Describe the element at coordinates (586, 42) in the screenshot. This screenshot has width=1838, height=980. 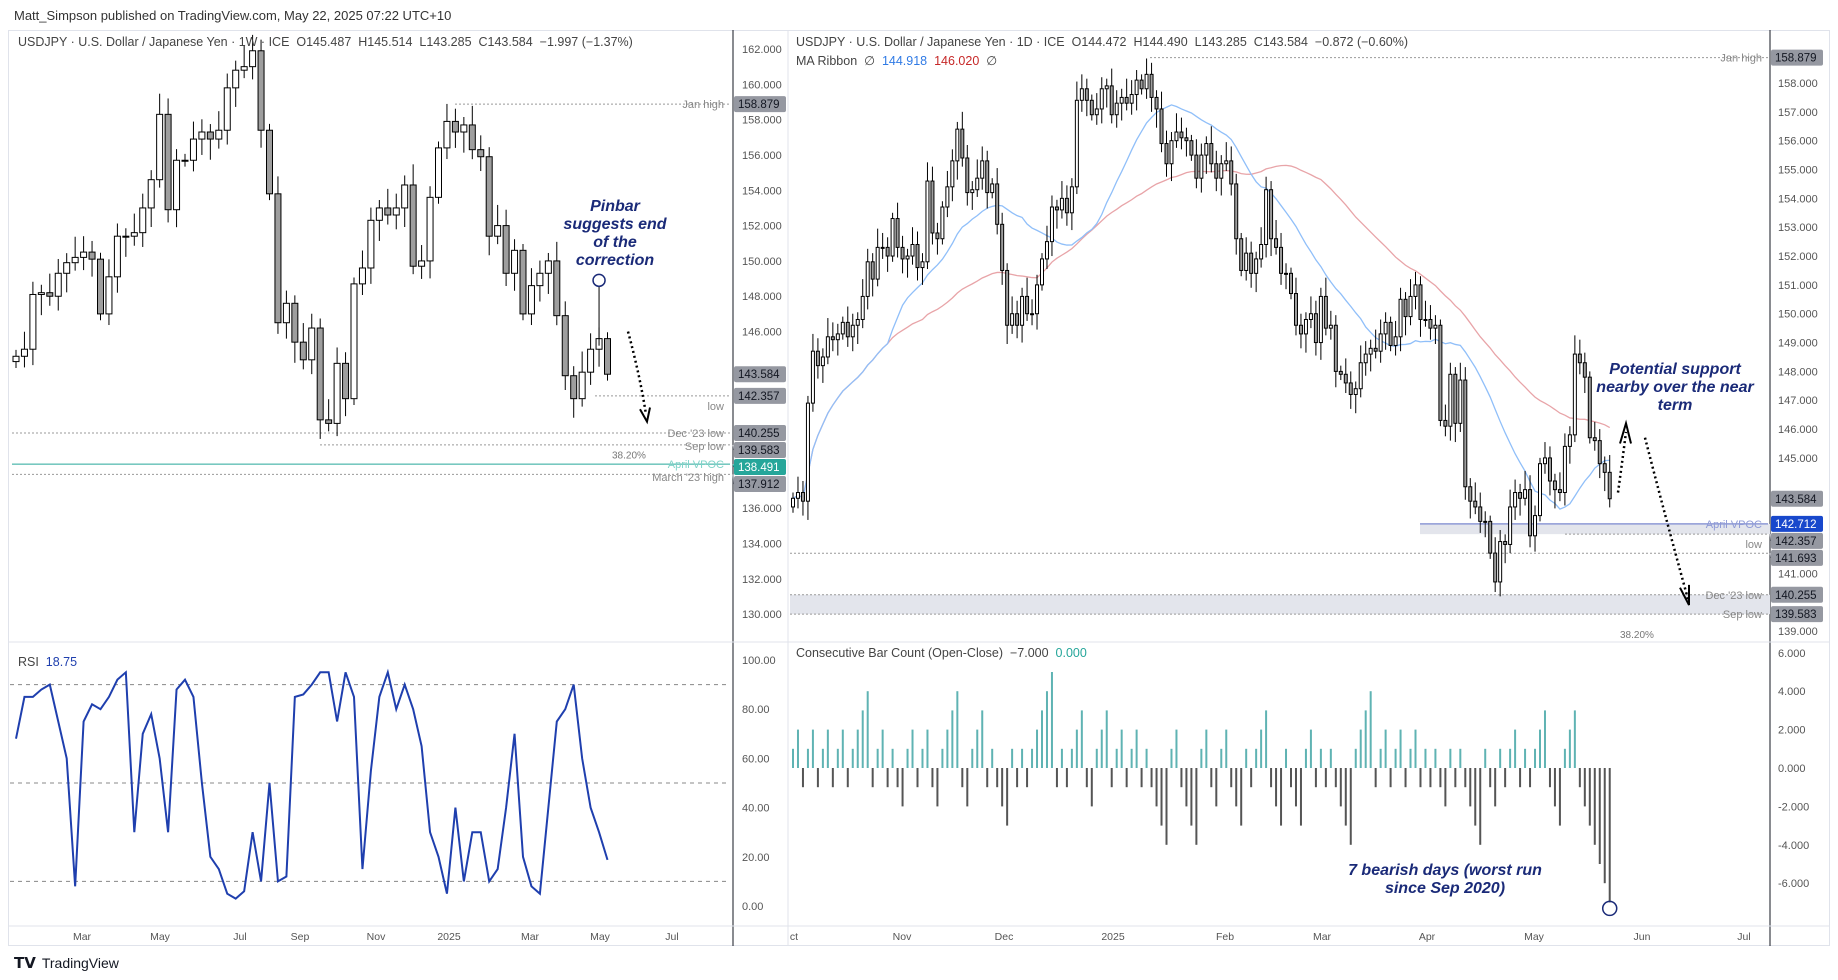
I see `left-change: −1.997 (−1.37%)` at that location.